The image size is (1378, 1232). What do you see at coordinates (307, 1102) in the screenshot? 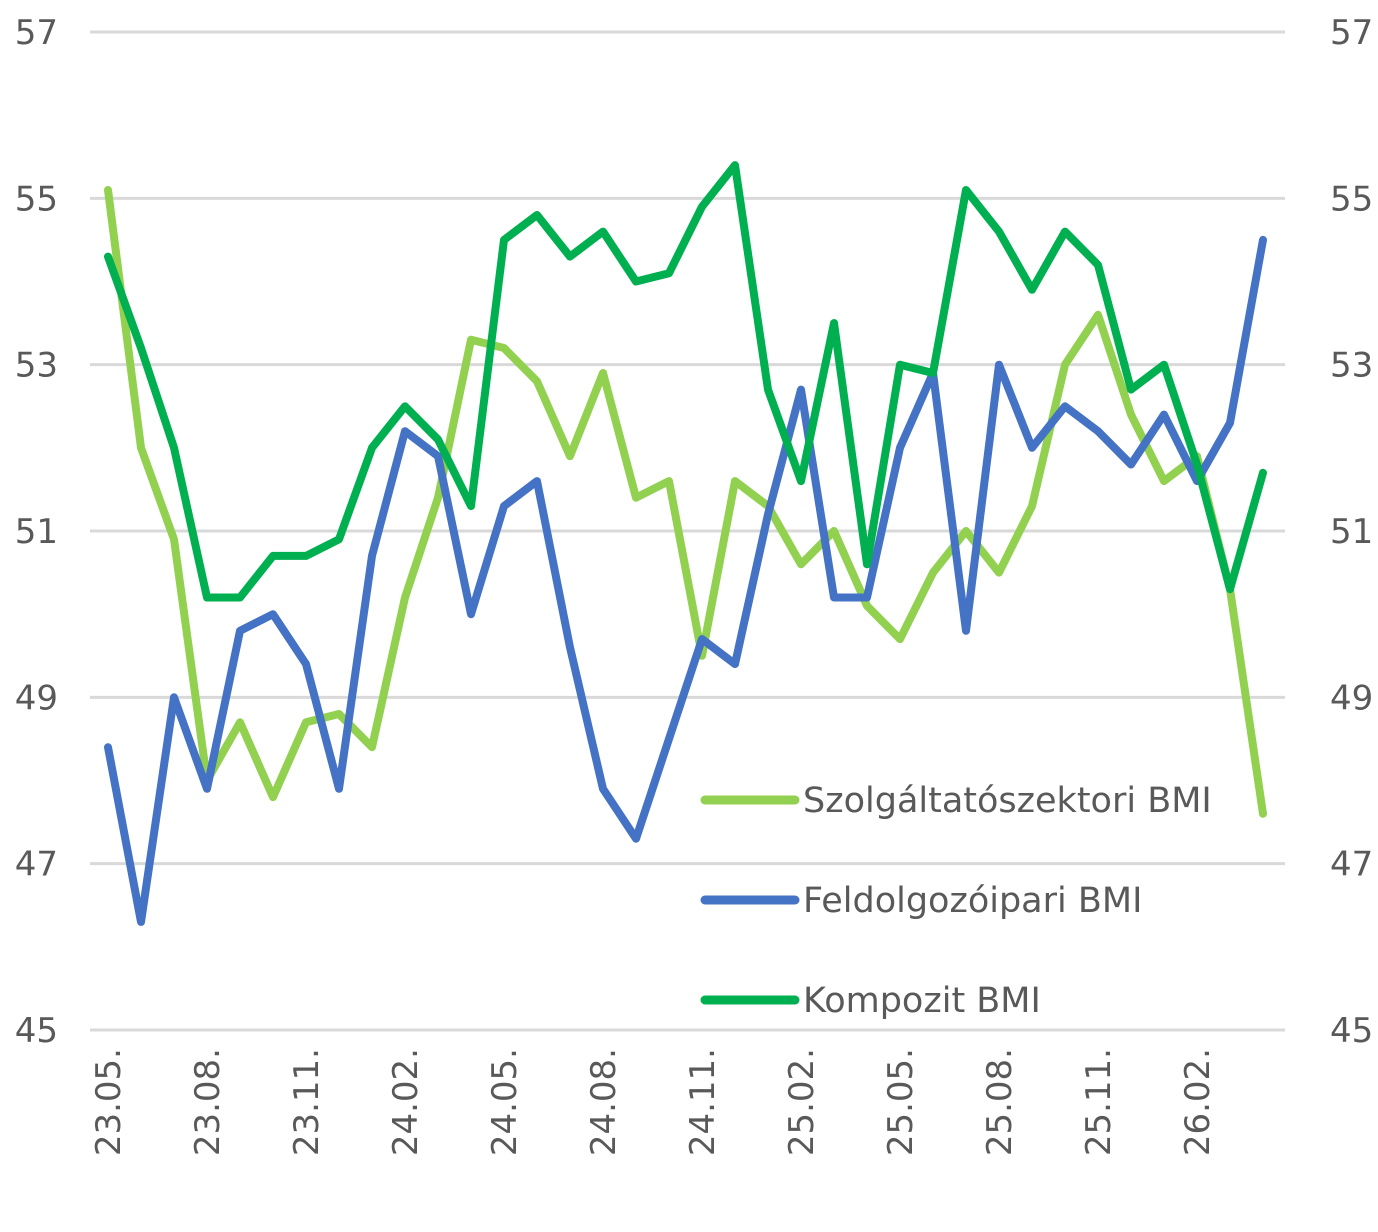
I see `x-tick-label: 23.11.` at bounding box center [307, 1102].